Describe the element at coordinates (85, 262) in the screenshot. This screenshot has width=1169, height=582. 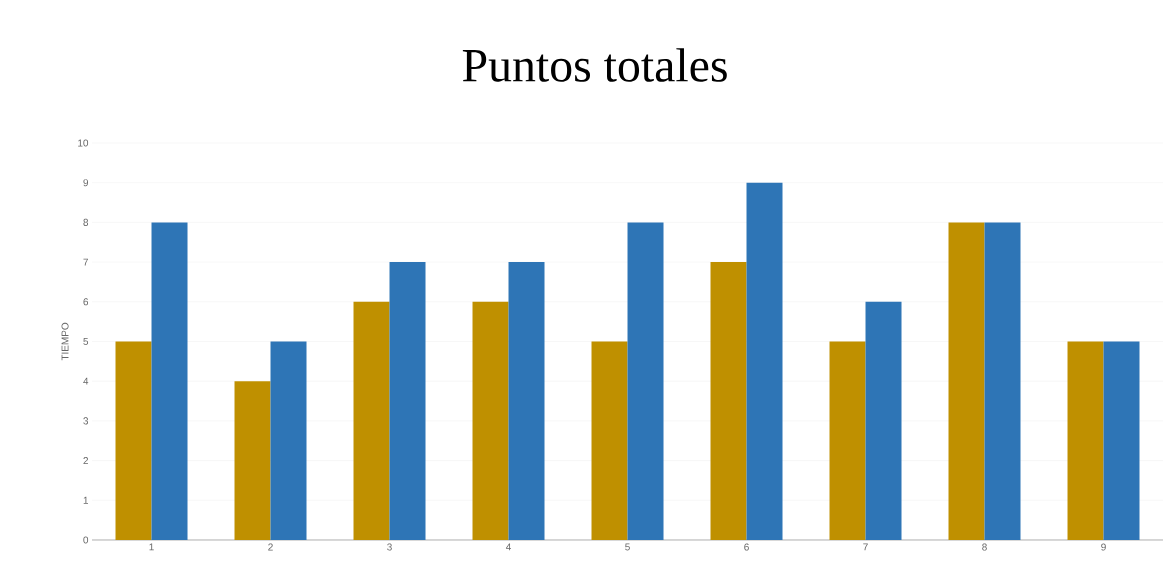
I see `y-tick-label: 7` at that location.